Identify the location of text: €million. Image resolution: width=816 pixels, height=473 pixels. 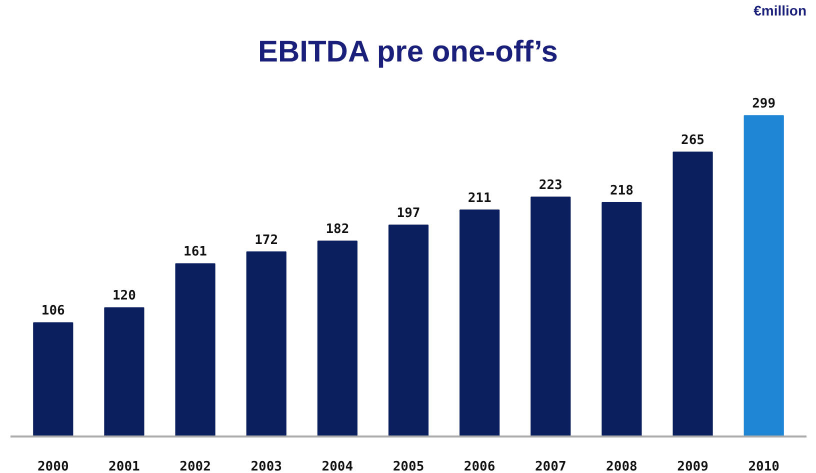
(780, 10).